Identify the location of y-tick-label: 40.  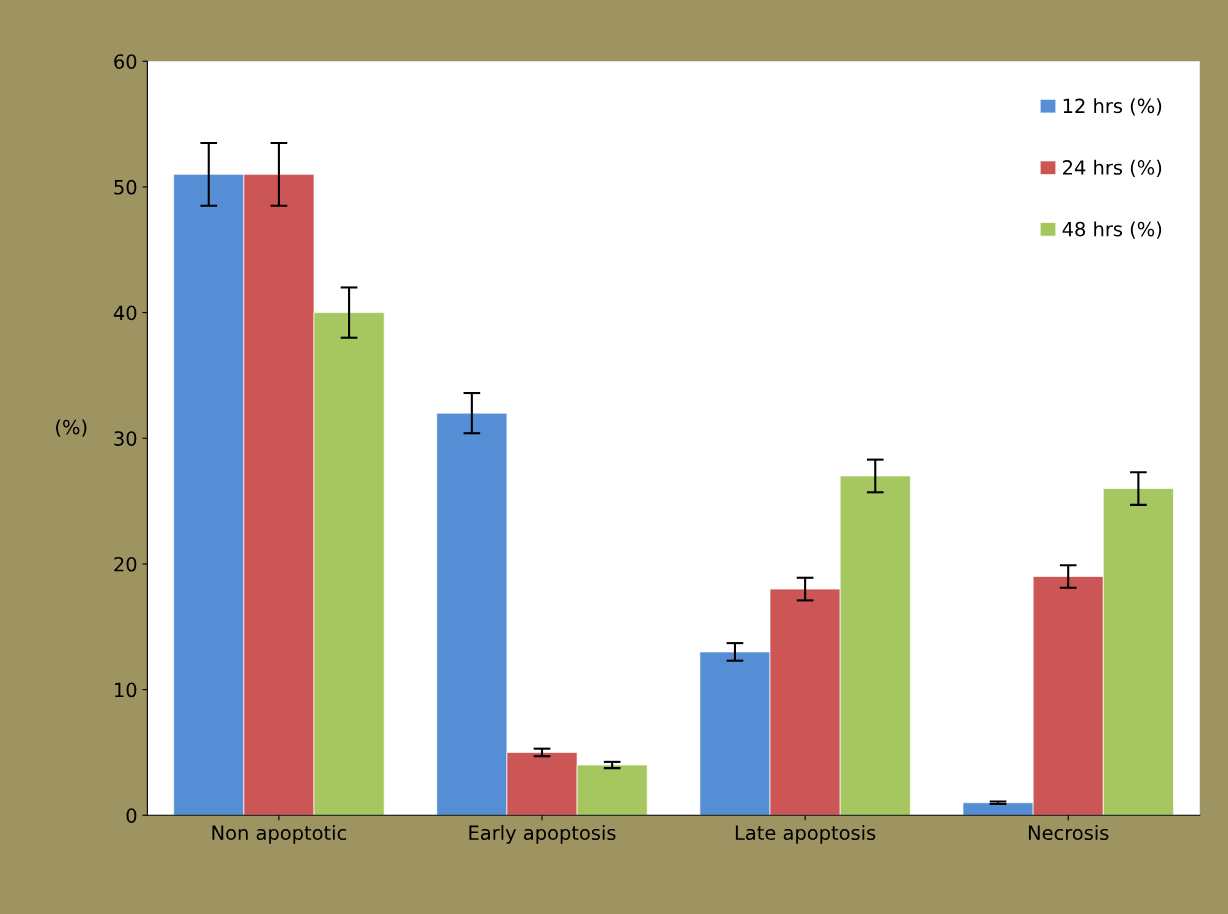
(125, 313).